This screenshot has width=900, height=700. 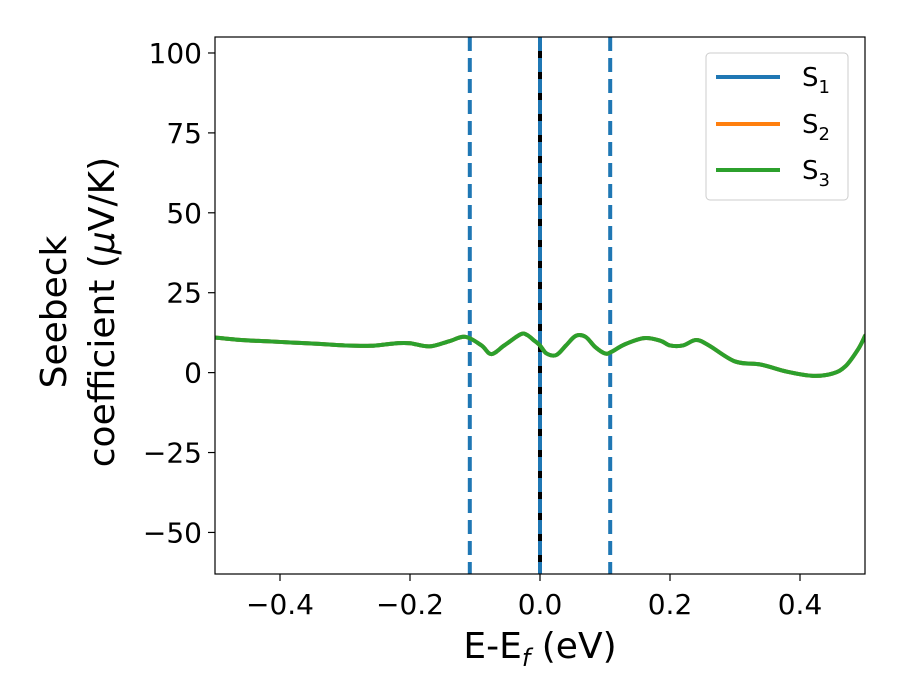 I want to click on x-axis-ticks: −0.4 −0.2 0.0 0.2 0.4, so click(x=534, y=597).